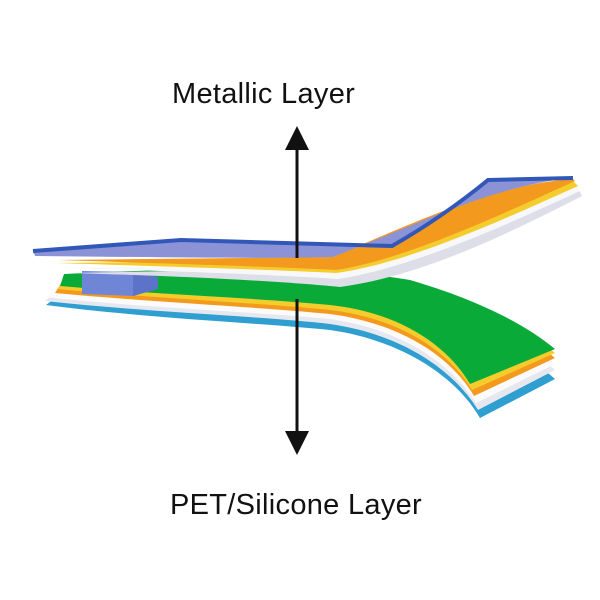 The image size is (600, 600). I want to click on top-stack-orange-layer, so click(316, 224).